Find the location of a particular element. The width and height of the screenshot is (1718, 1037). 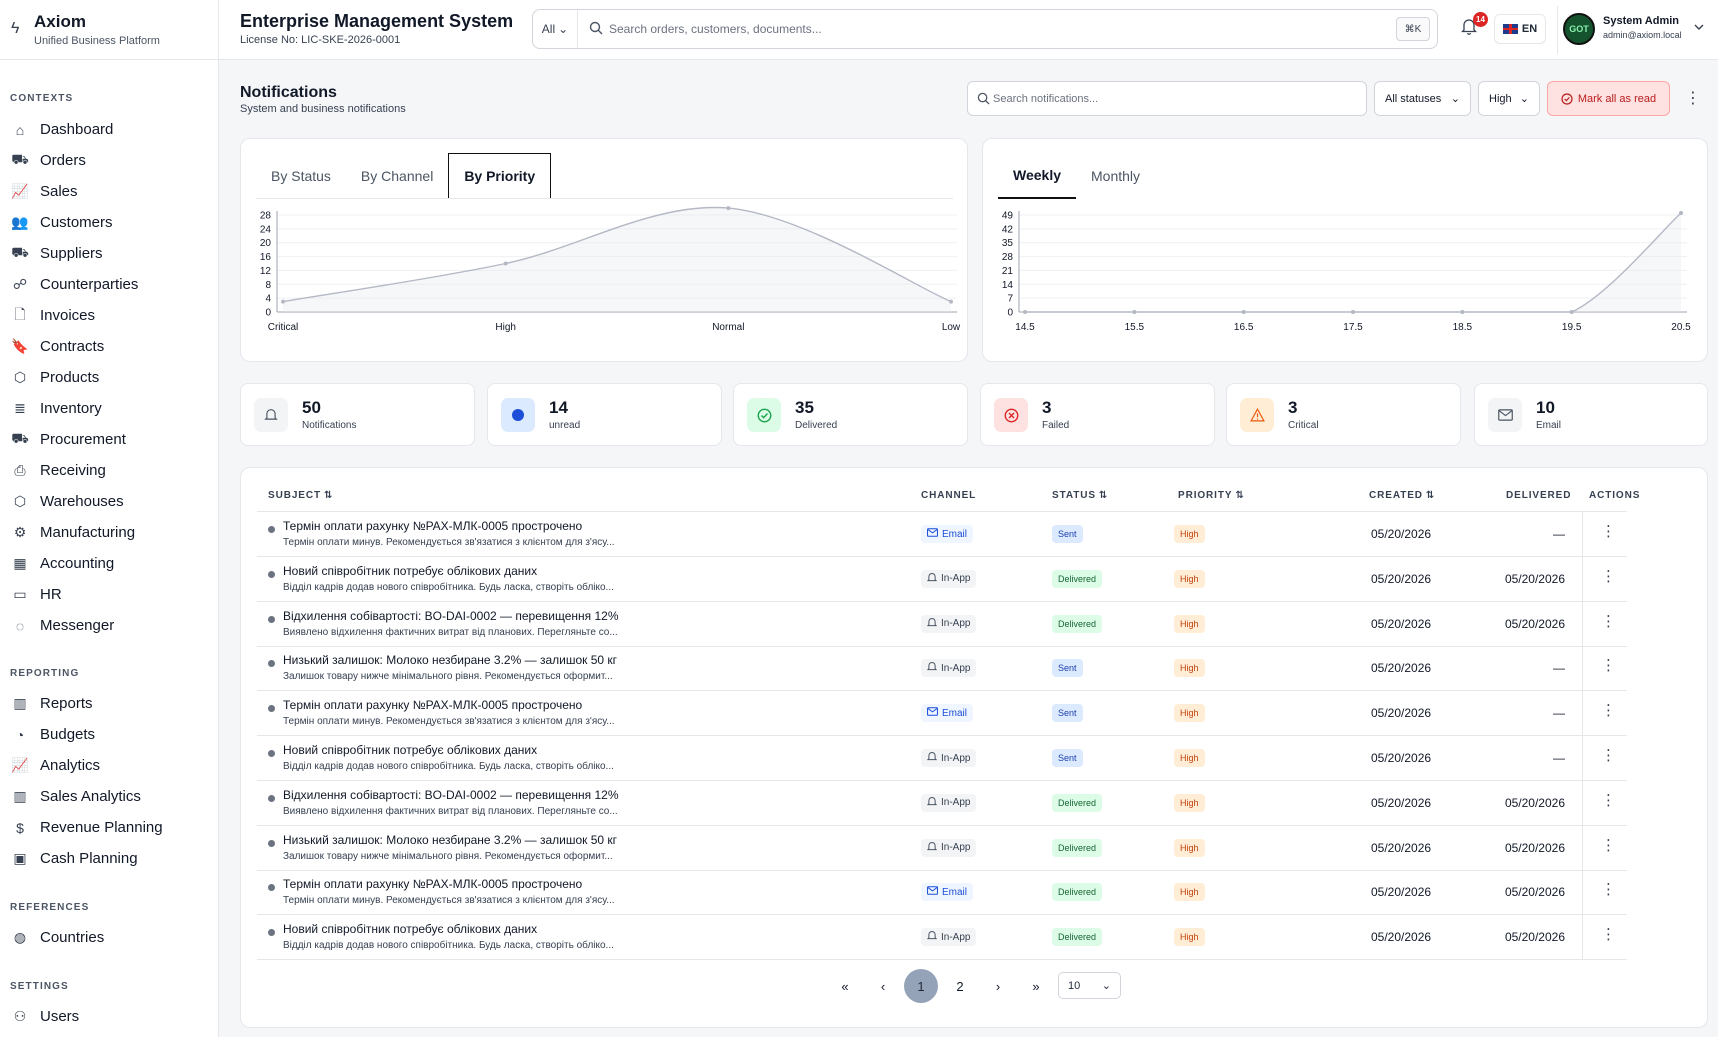

column-status: STATUS ⇅ is located at coordinates (1080, 495).